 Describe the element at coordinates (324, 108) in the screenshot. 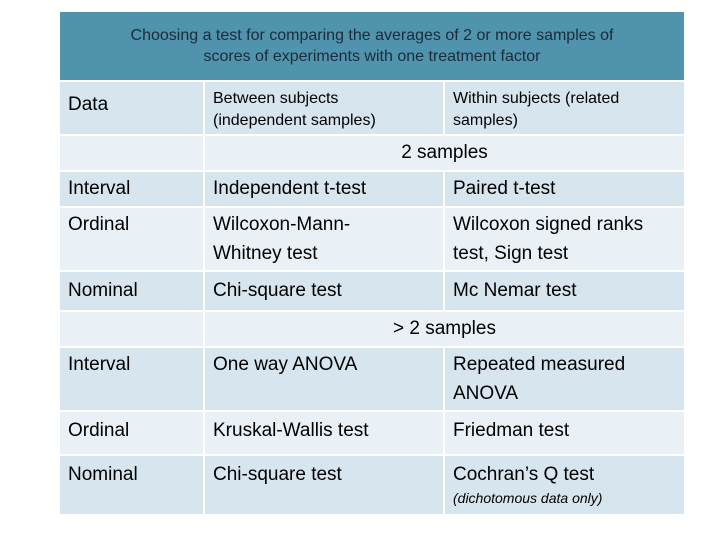

I see `header-between-subjects: Between subjects (independent samples)` at that location.